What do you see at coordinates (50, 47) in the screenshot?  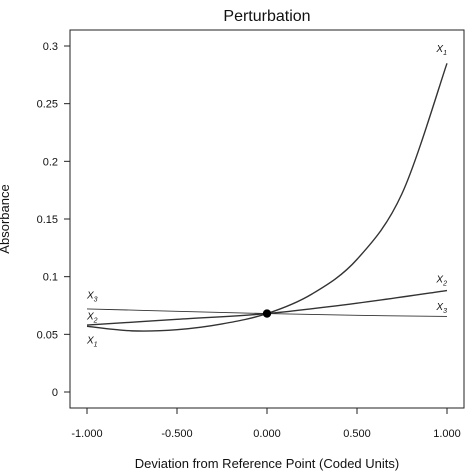 I see `y-tick-label: 0.3` at bounding box center [50, 47].